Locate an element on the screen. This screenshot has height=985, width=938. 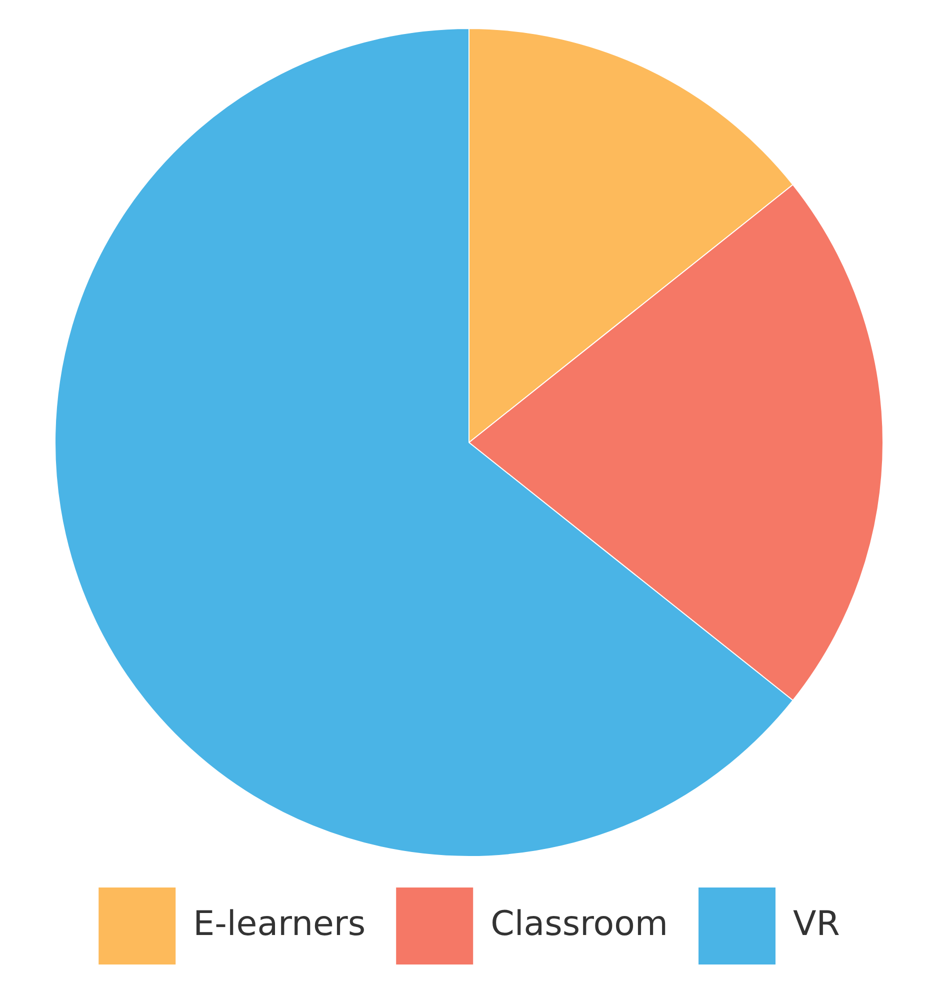
legend-label: VR is located at coordinates (816, 924).